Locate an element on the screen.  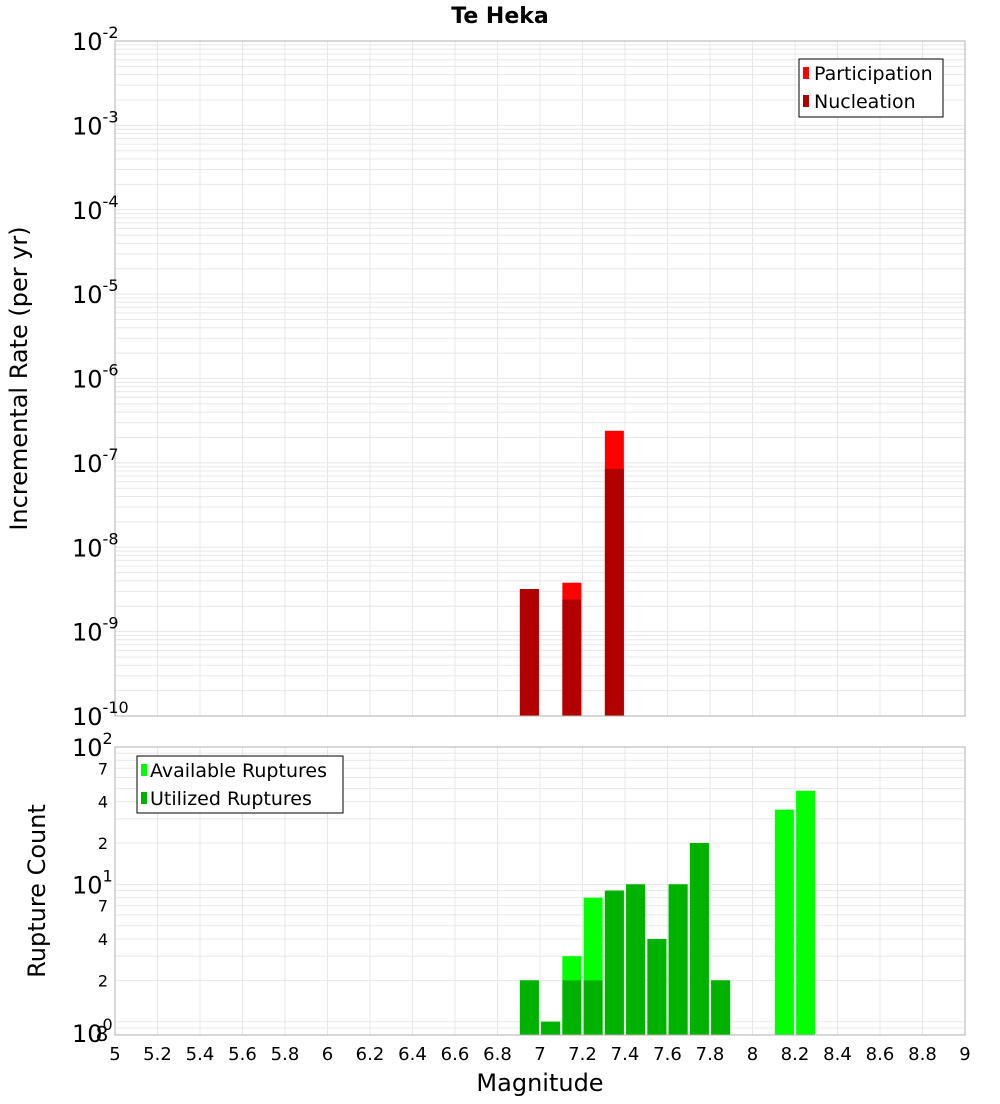
x-tick-label: 8.6 is located at coordinates (880, 1054).